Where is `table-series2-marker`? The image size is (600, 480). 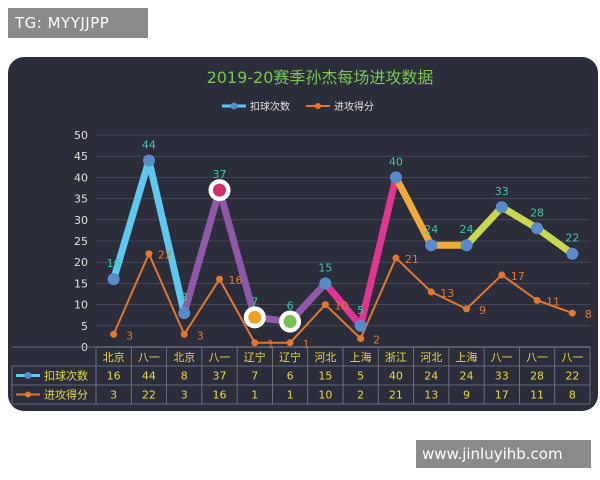
table-series2-marker is located at coordinates (28, 394).